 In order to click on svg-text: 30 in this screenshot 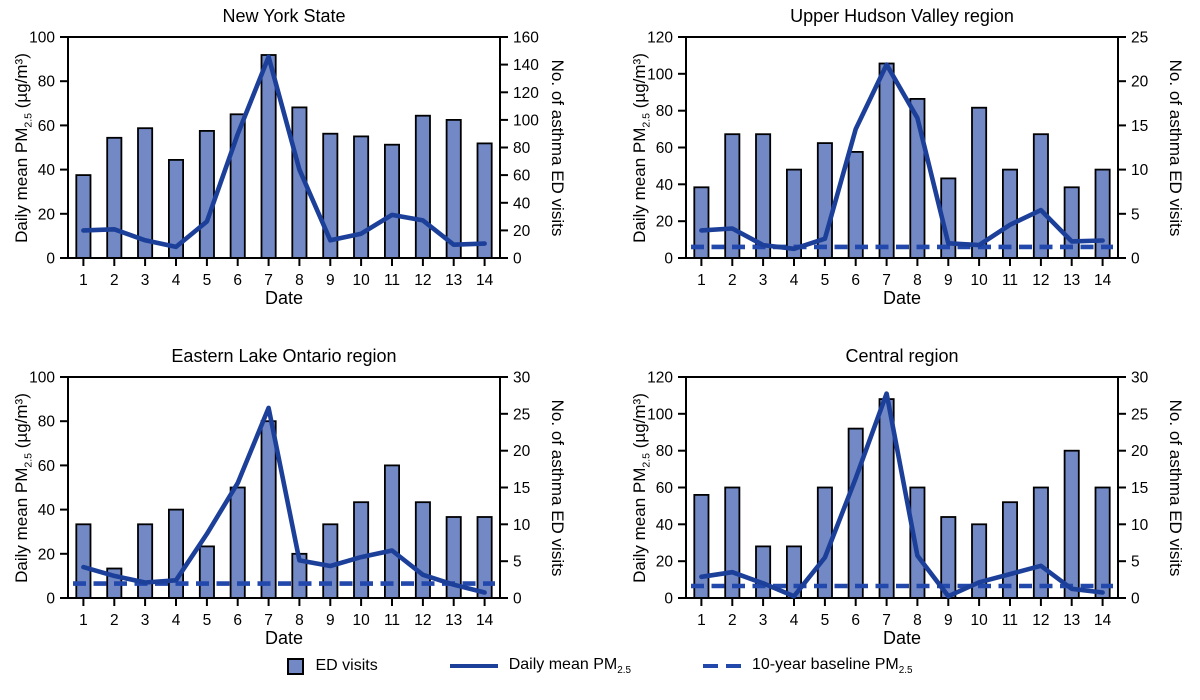, I will do `click(522, 378)`.